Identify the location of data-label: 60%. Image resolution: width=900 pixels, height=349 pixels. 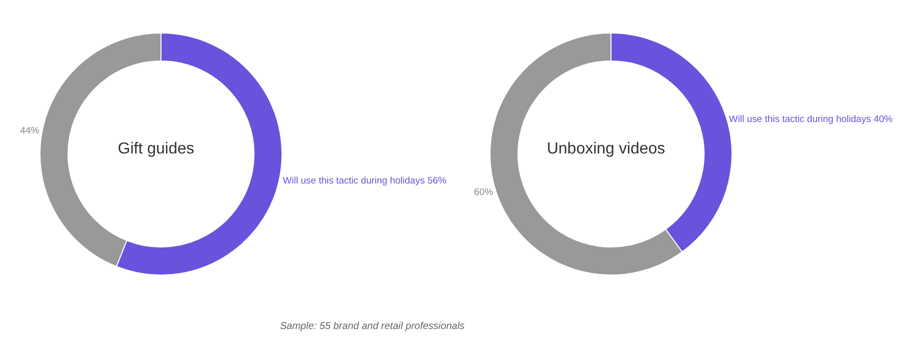
(484, 192).